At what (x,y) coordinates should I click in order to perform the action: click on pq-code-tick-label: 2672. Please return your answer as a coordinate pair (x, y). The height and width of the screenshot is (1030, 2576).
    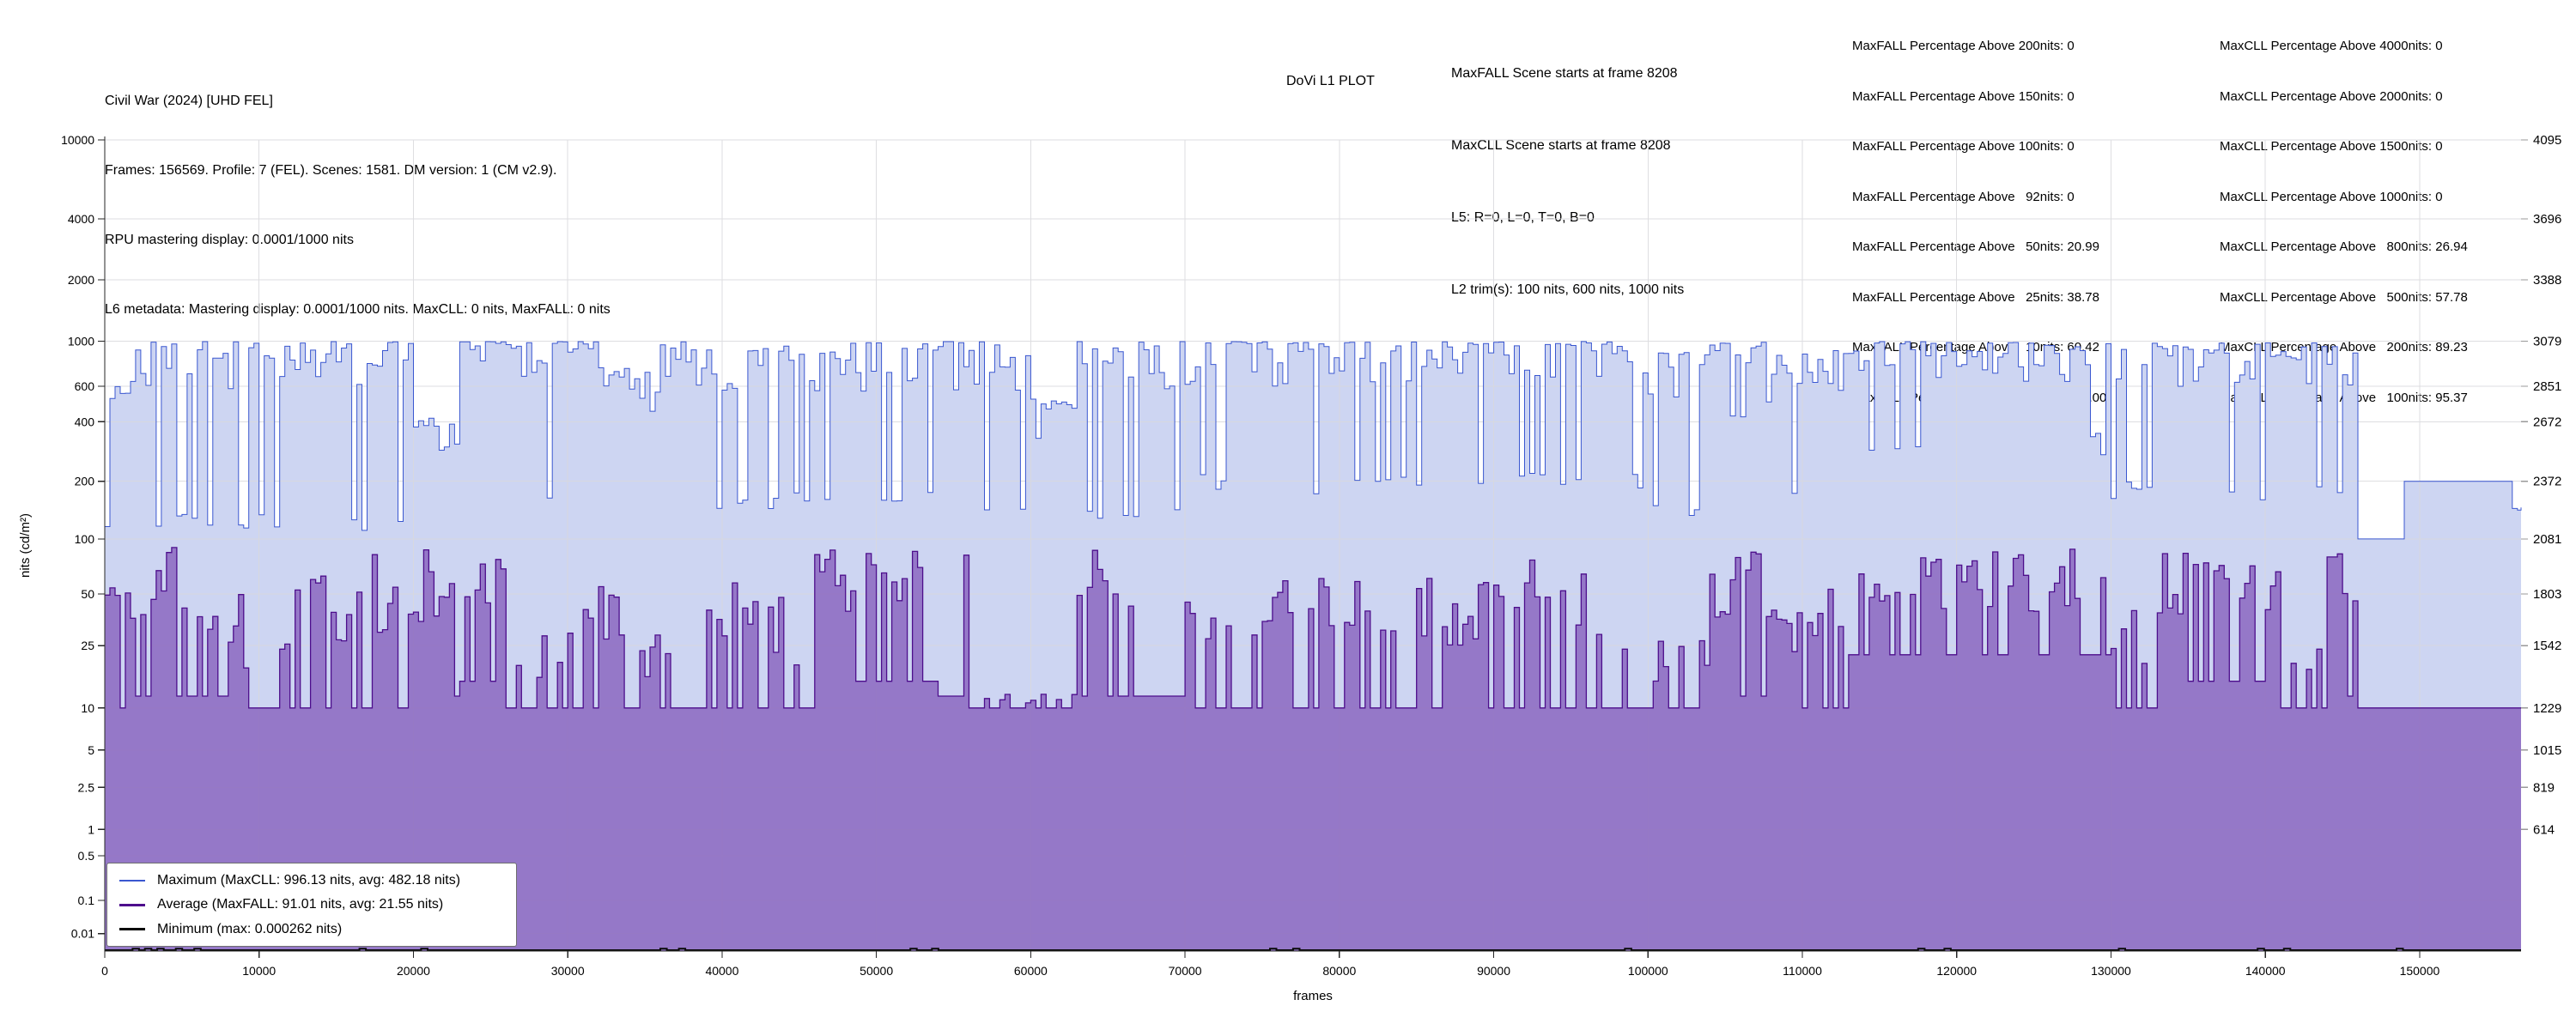
    Looking at the image, I should click on (2547, 422).